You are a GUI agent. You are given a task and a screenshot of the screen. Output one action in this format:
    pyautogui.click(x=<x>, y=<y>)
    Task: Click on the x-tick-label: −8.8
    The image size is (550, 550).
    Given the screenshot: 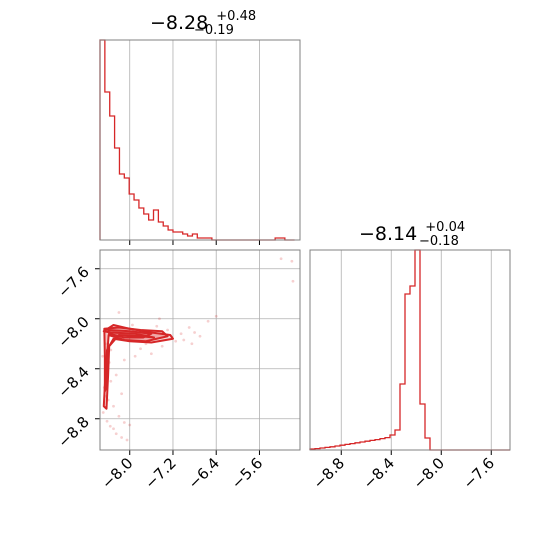 What is the action you would take?
    pyautogui.click(x=329, y=473)
    